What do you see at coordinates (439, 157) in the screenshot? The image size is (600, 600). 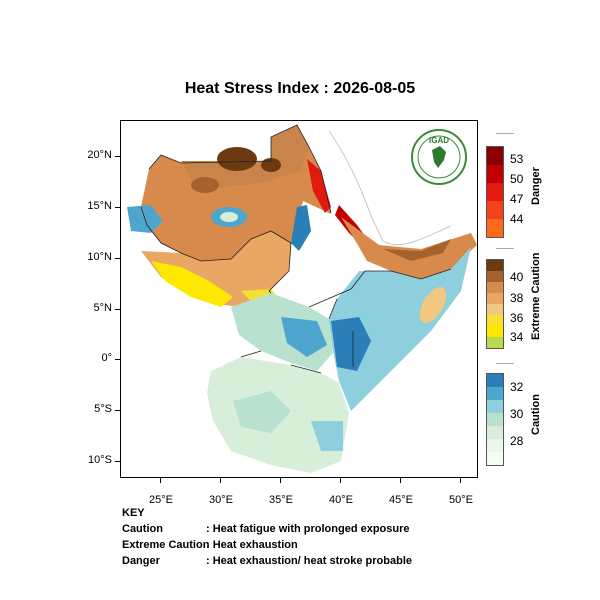 I see `igad-logo: IGAD` at bounding box center [439, 157].